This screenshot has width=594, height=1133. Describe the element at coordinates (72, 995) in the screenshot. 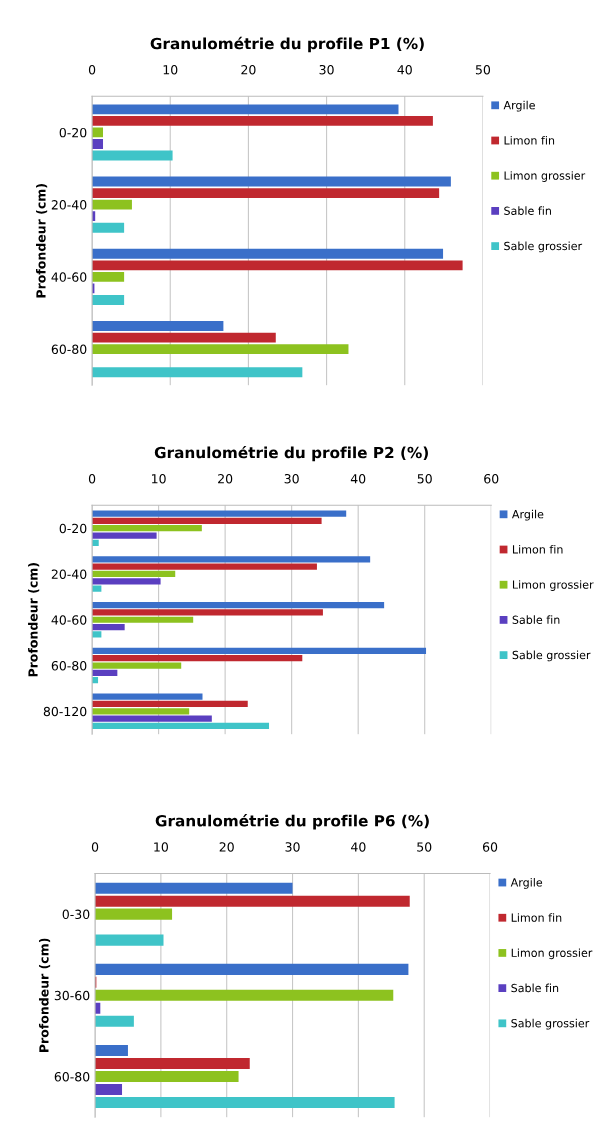

I see `y-tick-label: 30-60` at that location.